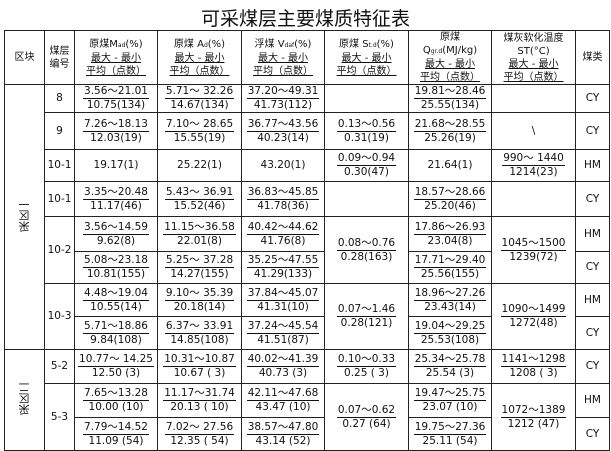 Image resolution: width=611 pixels, height=451 pixels. What do you see at coordinates (283, 199) in the screenshot?
I see `v-fraction: 36.83～45.85 41.78(36)` at bounding box center [283, 199].